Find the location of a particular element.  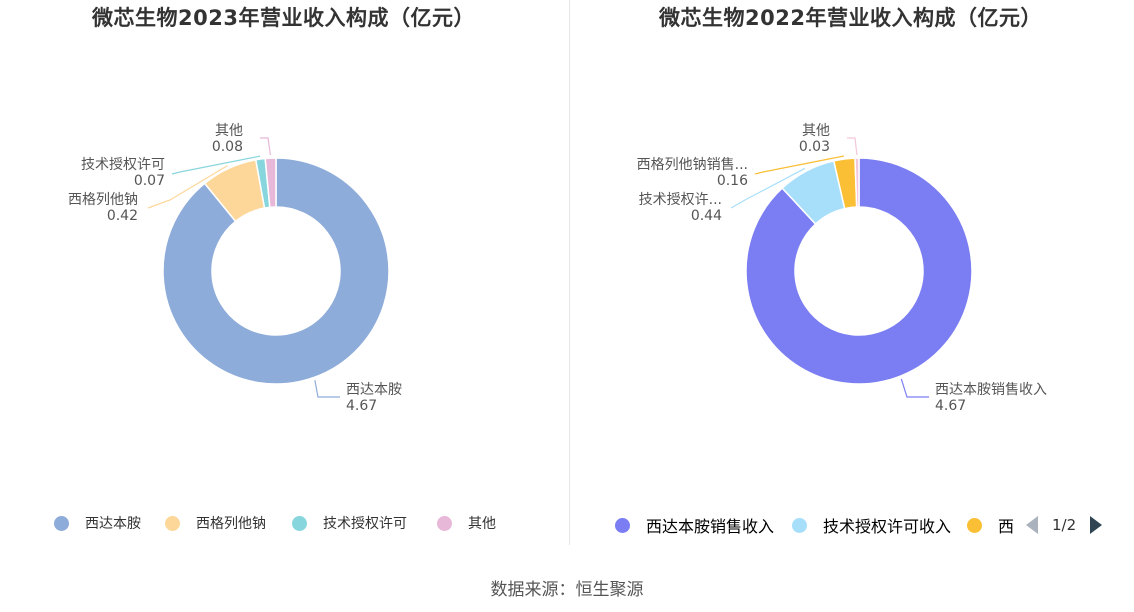

legend-pager: 1/2 is located at coordinates (1064, 525).